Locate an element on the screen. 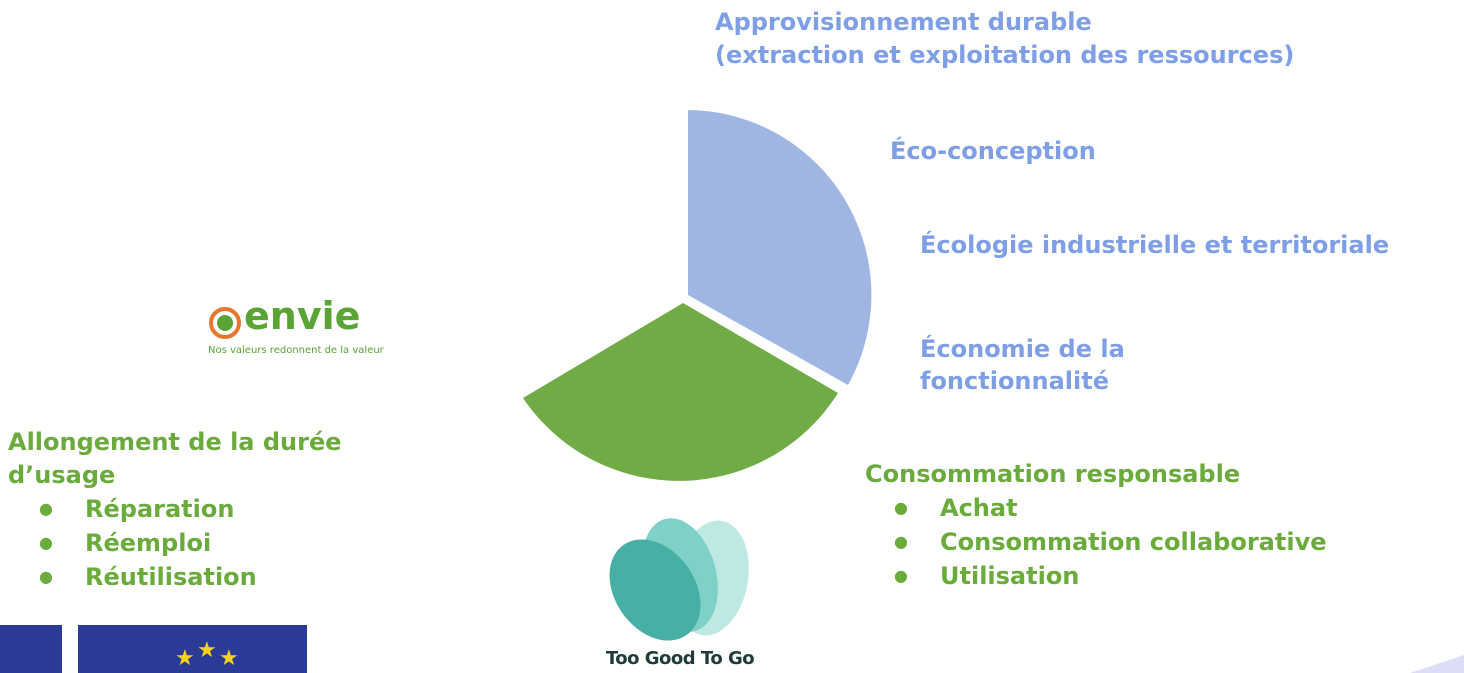 This screenshot has width=1464, height=673. corner-triangle is located at coordinates (1437, 664).